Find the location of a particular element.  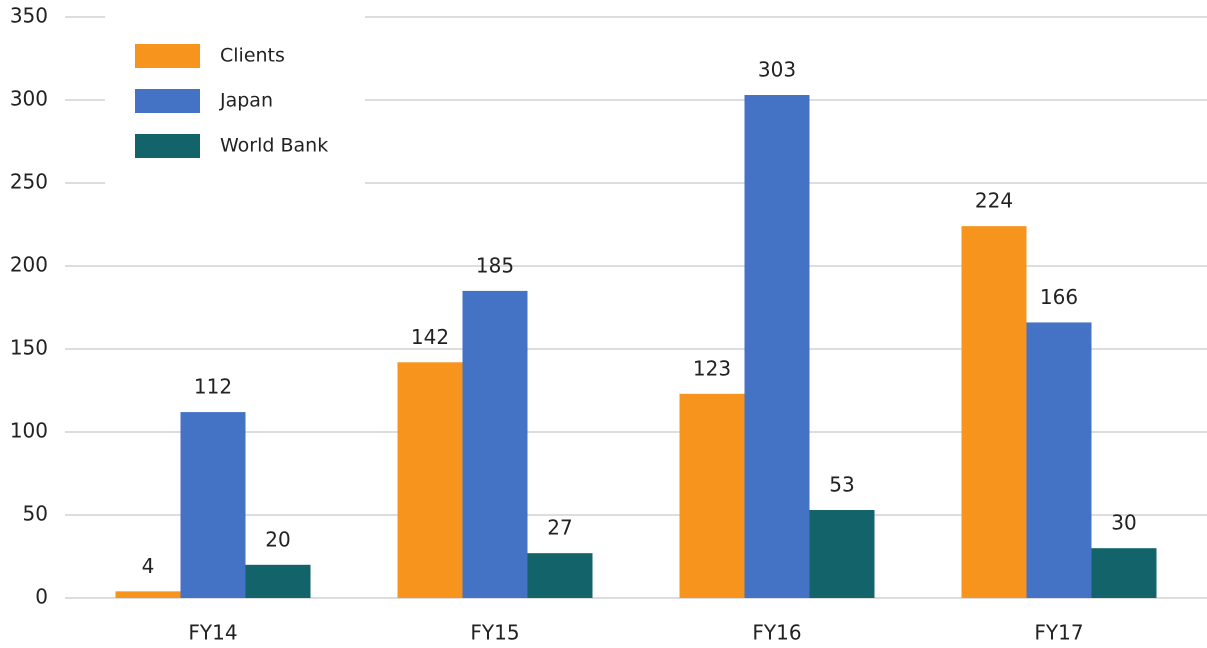

x-tick-label: FY15 is located at coordinates (494, 633).